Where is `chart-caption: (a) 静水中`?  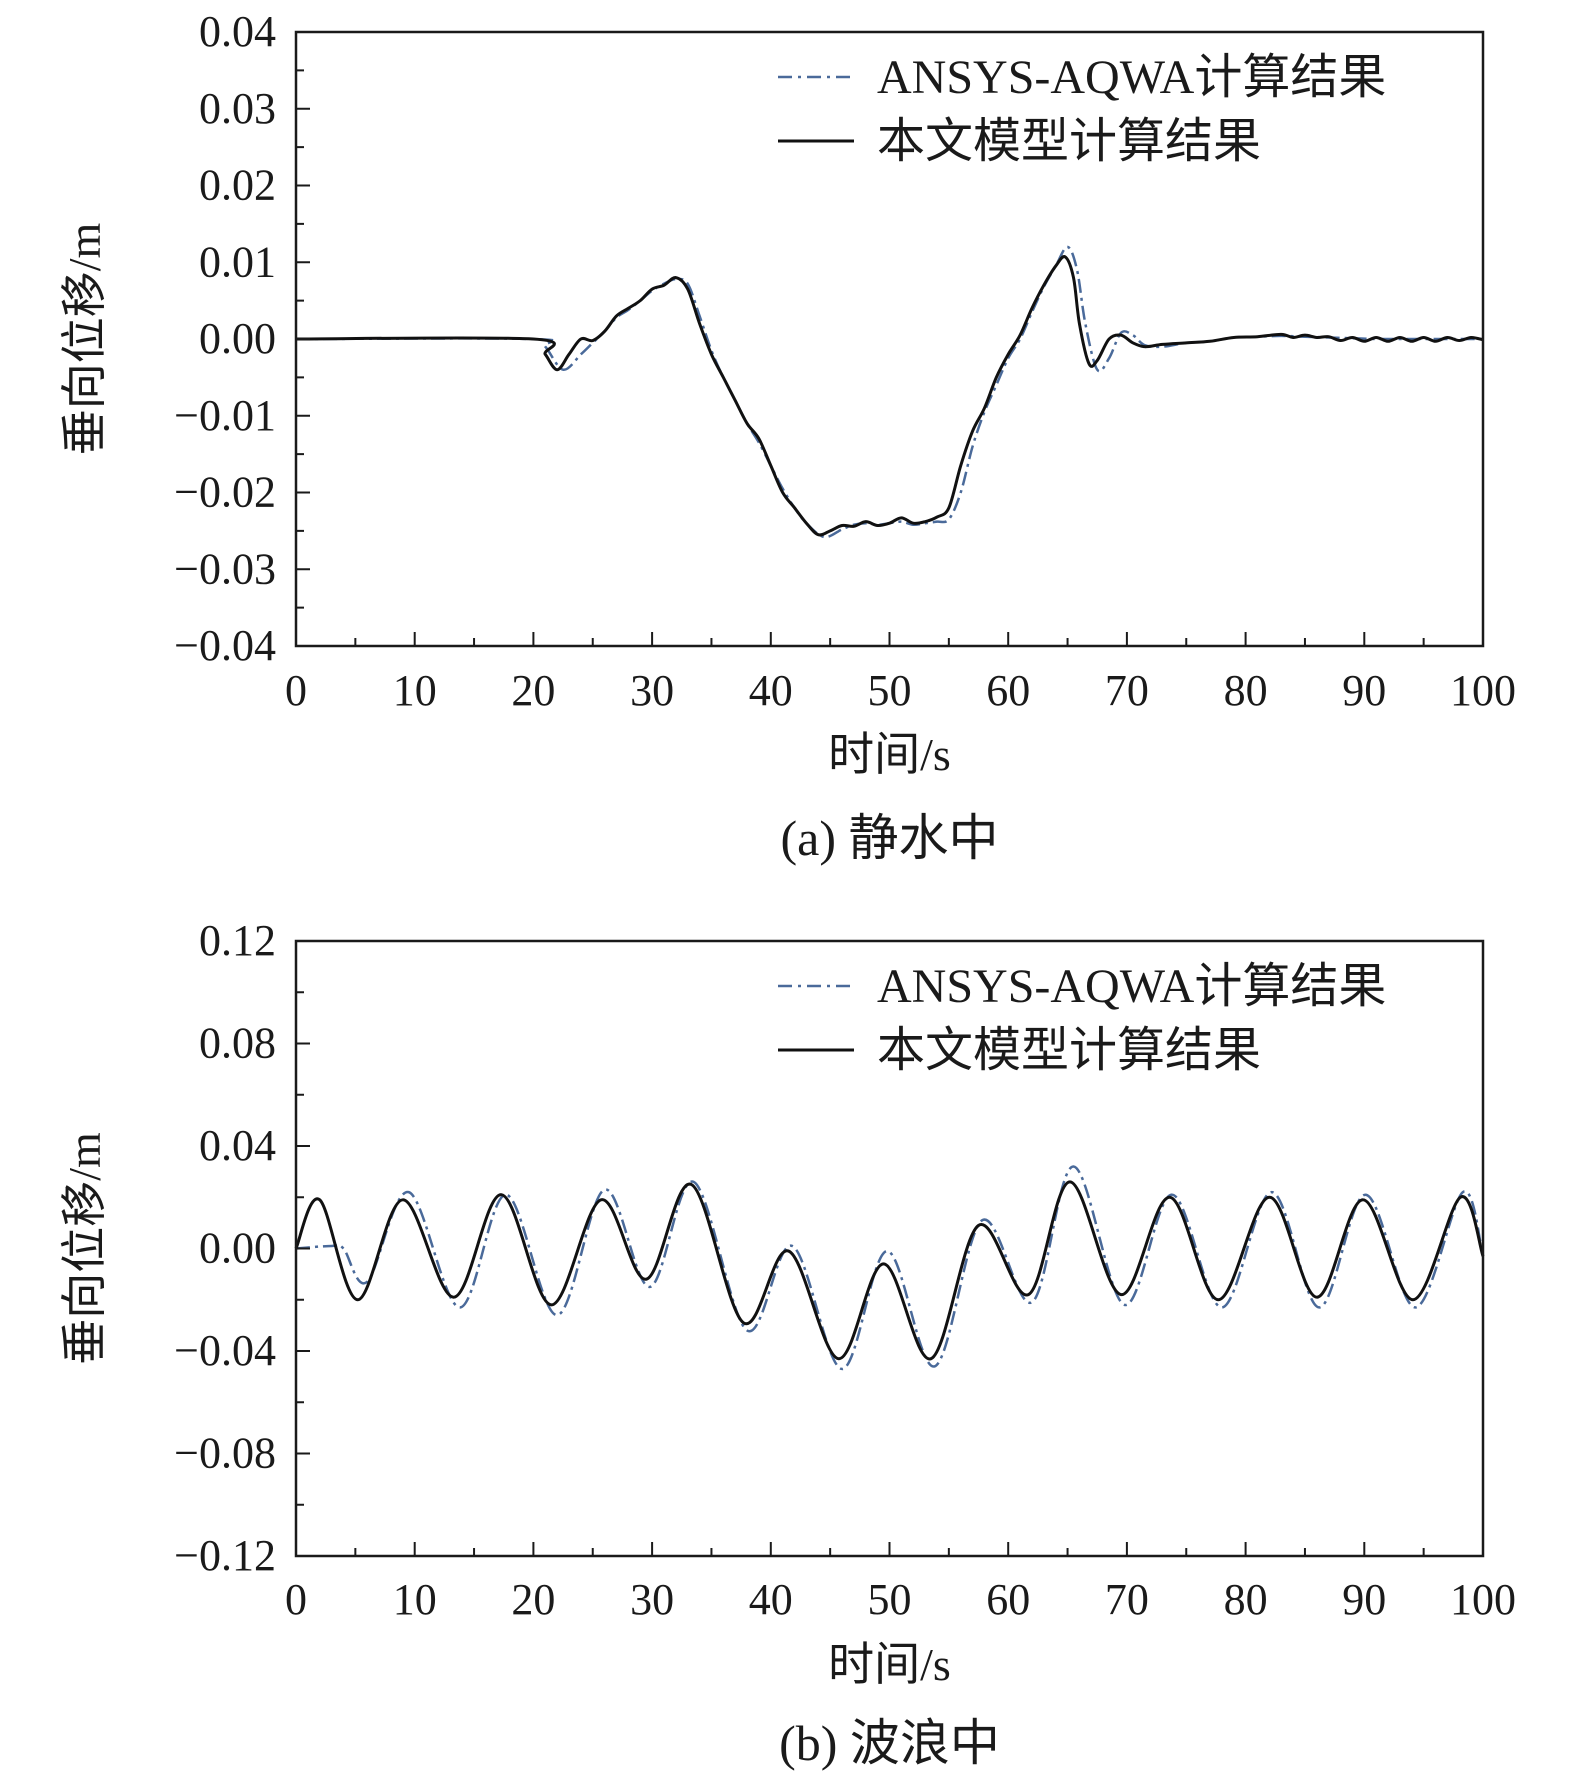 chart-caption: (a) 静水中 is located at coordinates (890, 838).